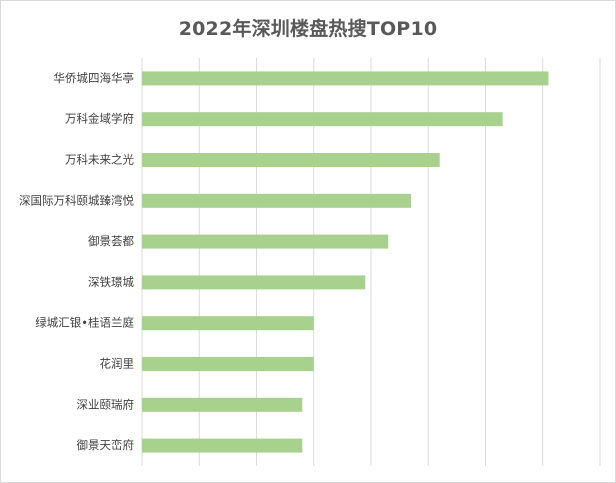 The width and height of the screenshot is (616, 483). I want to click on category-label: 万科金域学府, so click(99, 119).